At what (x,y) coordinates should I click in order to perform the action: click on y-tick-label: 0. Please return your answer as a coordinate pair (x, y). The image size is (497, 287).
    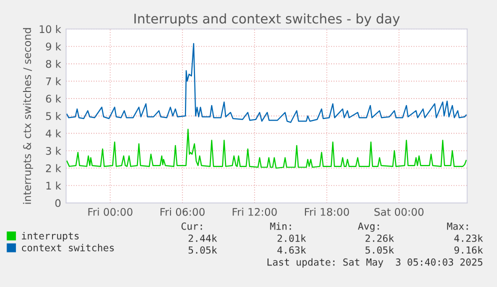
    Looking at the image, I should click on (58, 203).